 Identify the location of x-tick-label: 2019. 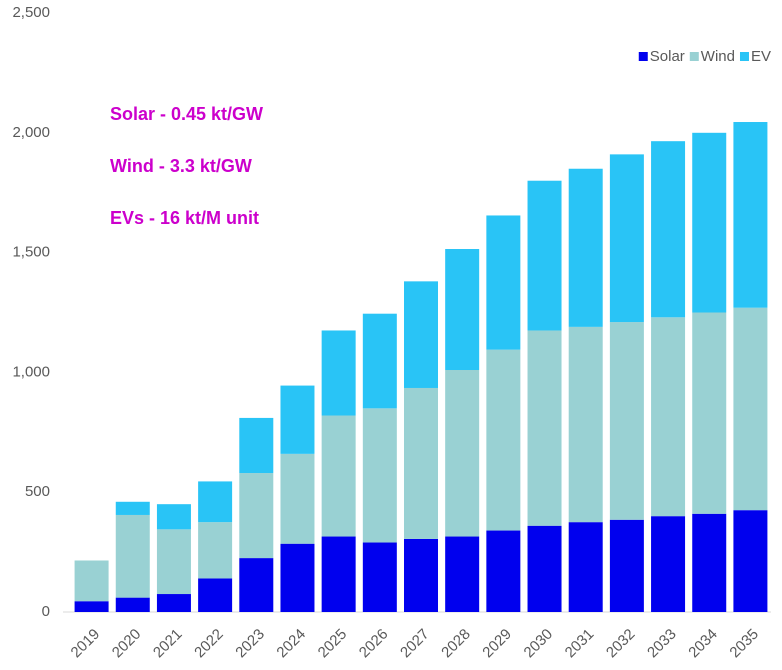
(86, 644).